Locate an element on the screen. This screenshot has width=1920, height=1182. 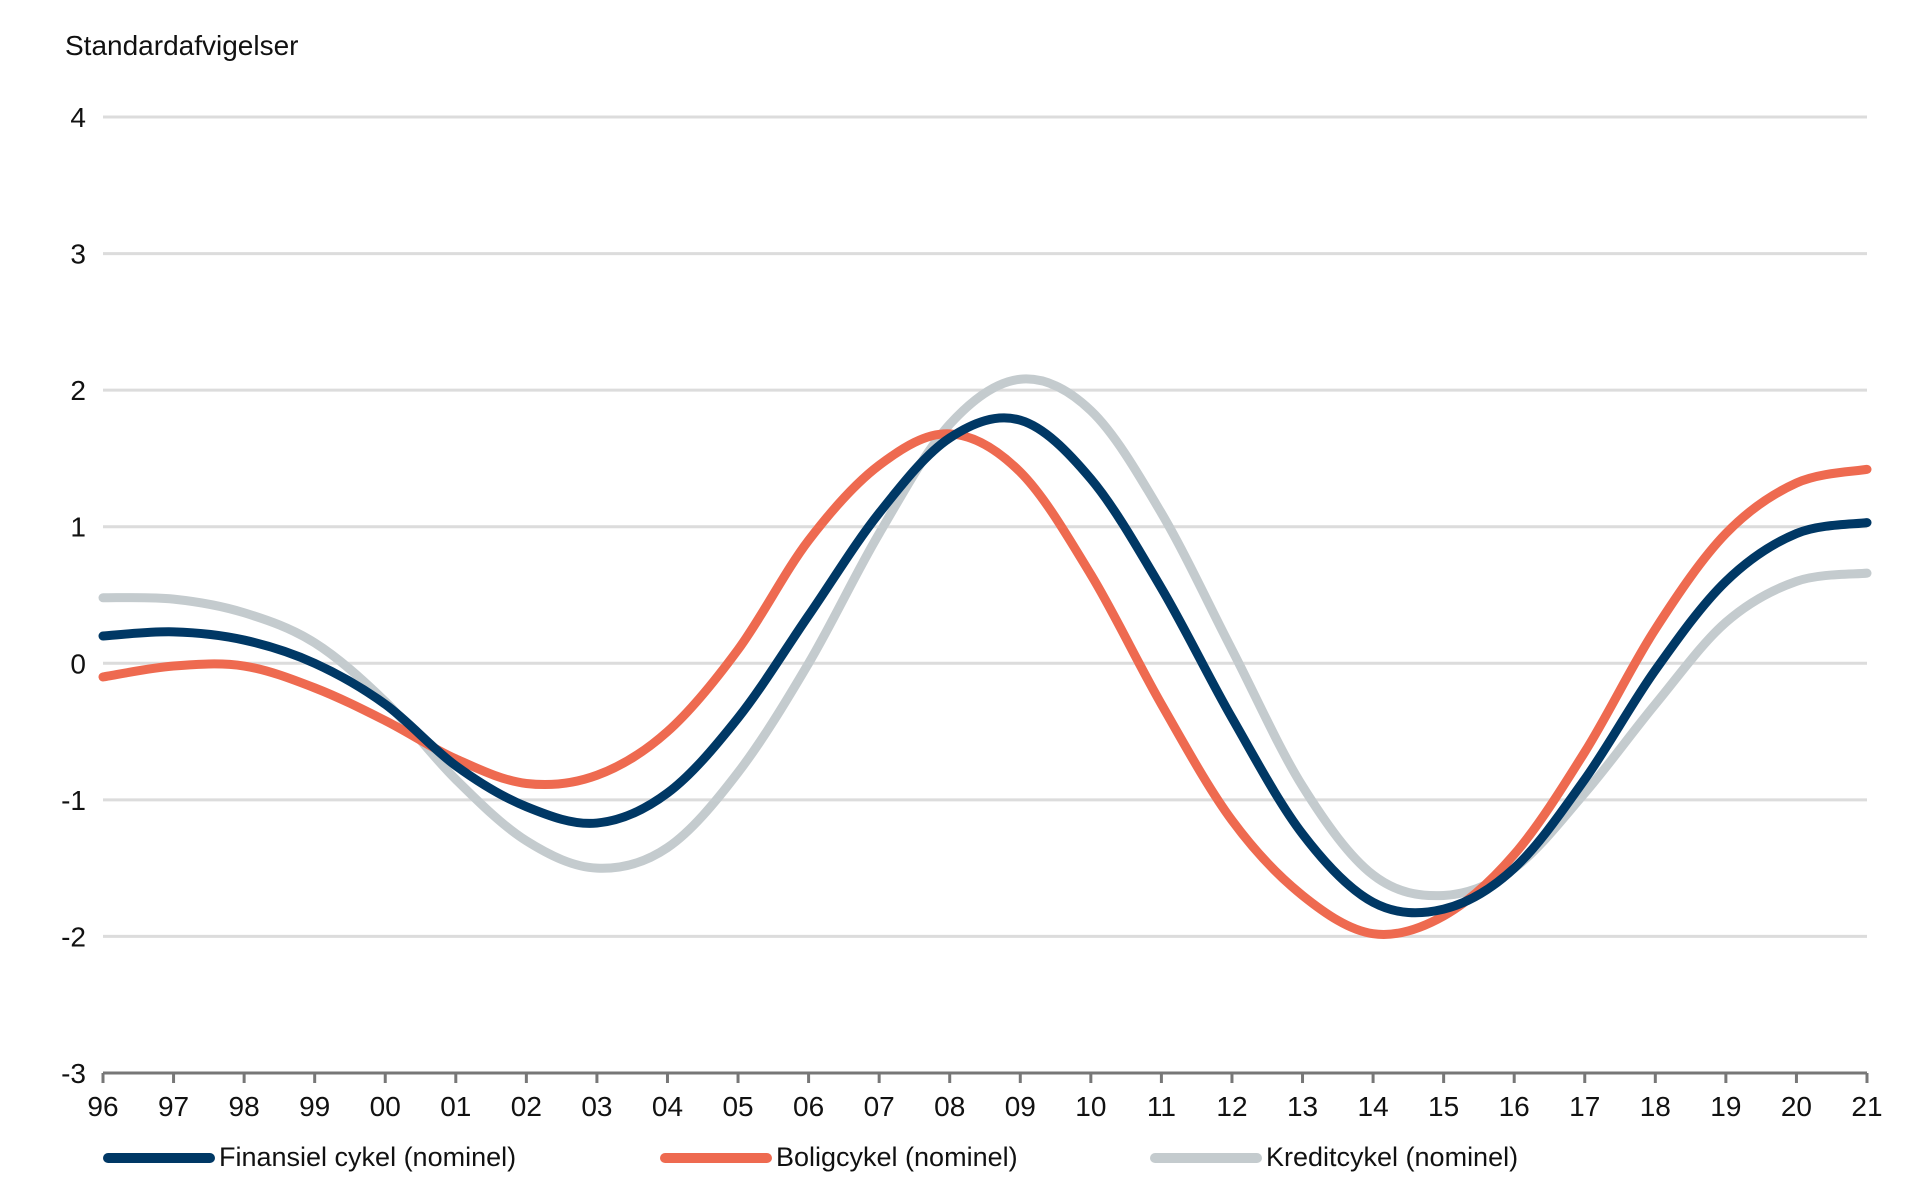
x-tick-label: 12 is located at coordinates (1231, 1106).